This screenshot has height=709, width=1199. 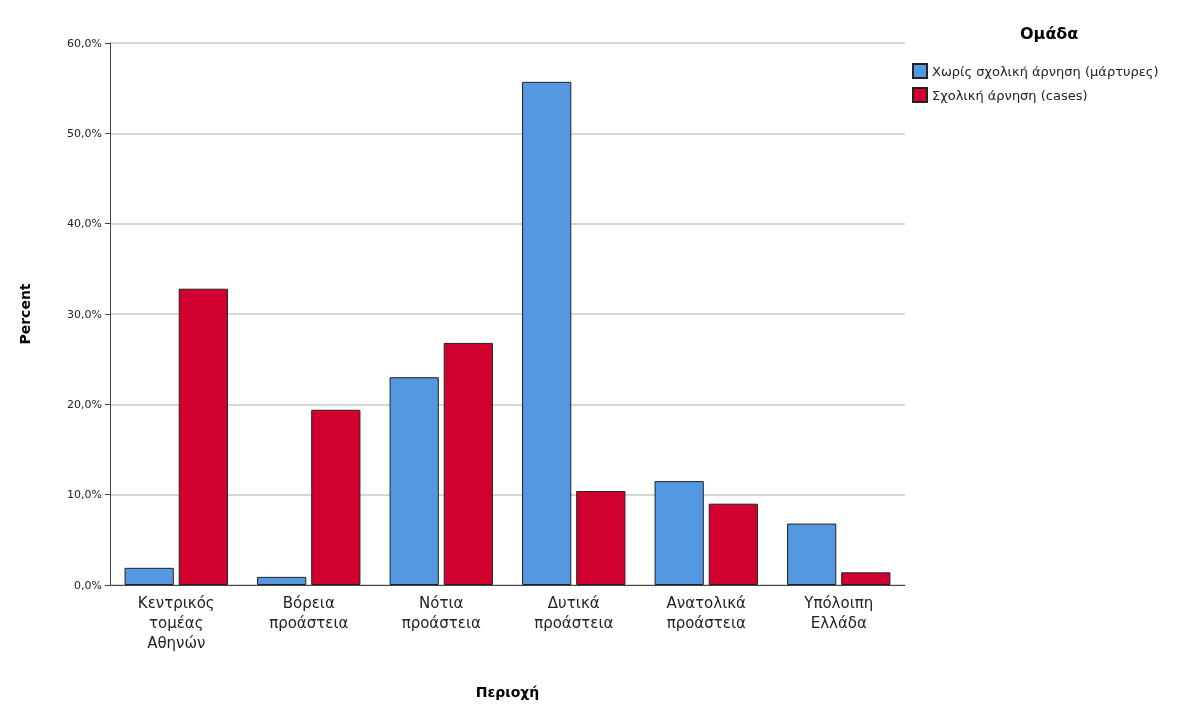 I want to click on x-tick-label: Κεντρικός τομέας Αθηνών, so click(x=176, y=623).